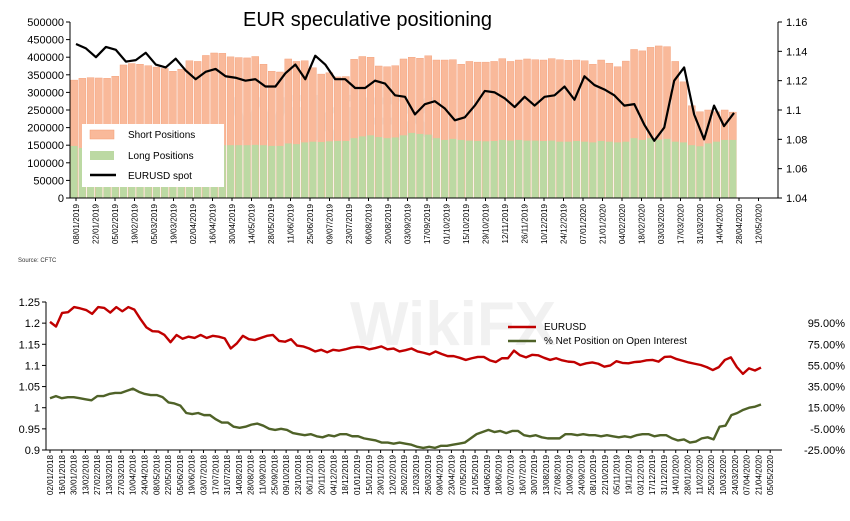  Describe the element at coordinates (428, 474) in the screenshot. I see `bottom-x-tick-label: 26/03/2019` at that location.